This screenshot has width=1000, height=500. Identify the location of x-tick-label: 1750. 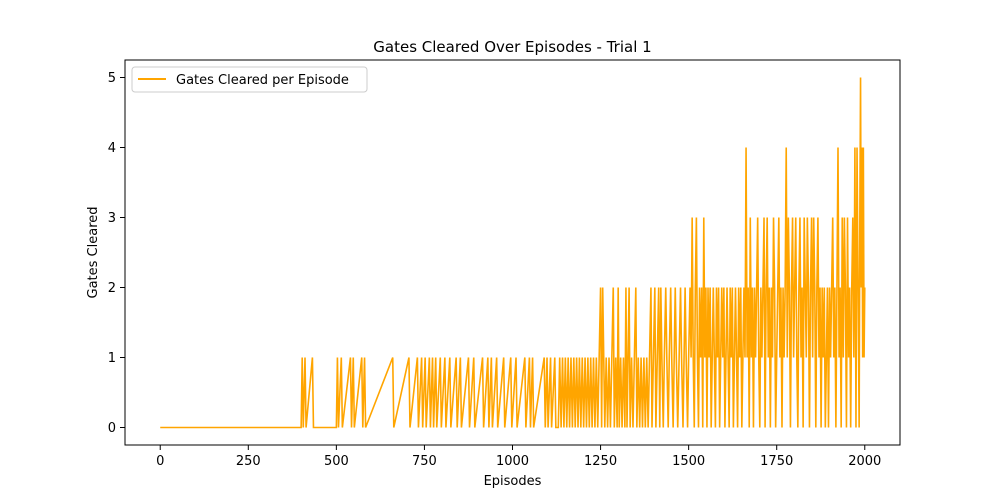
(776, 461).